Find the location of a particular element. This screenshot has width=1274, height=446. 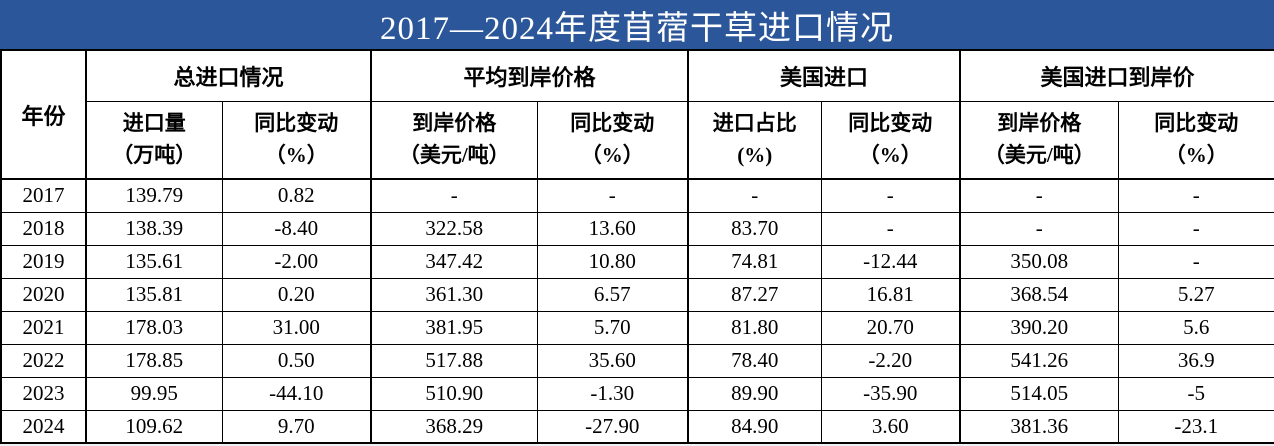

cell-value: 381.95 is located at coordinates (454, 327).